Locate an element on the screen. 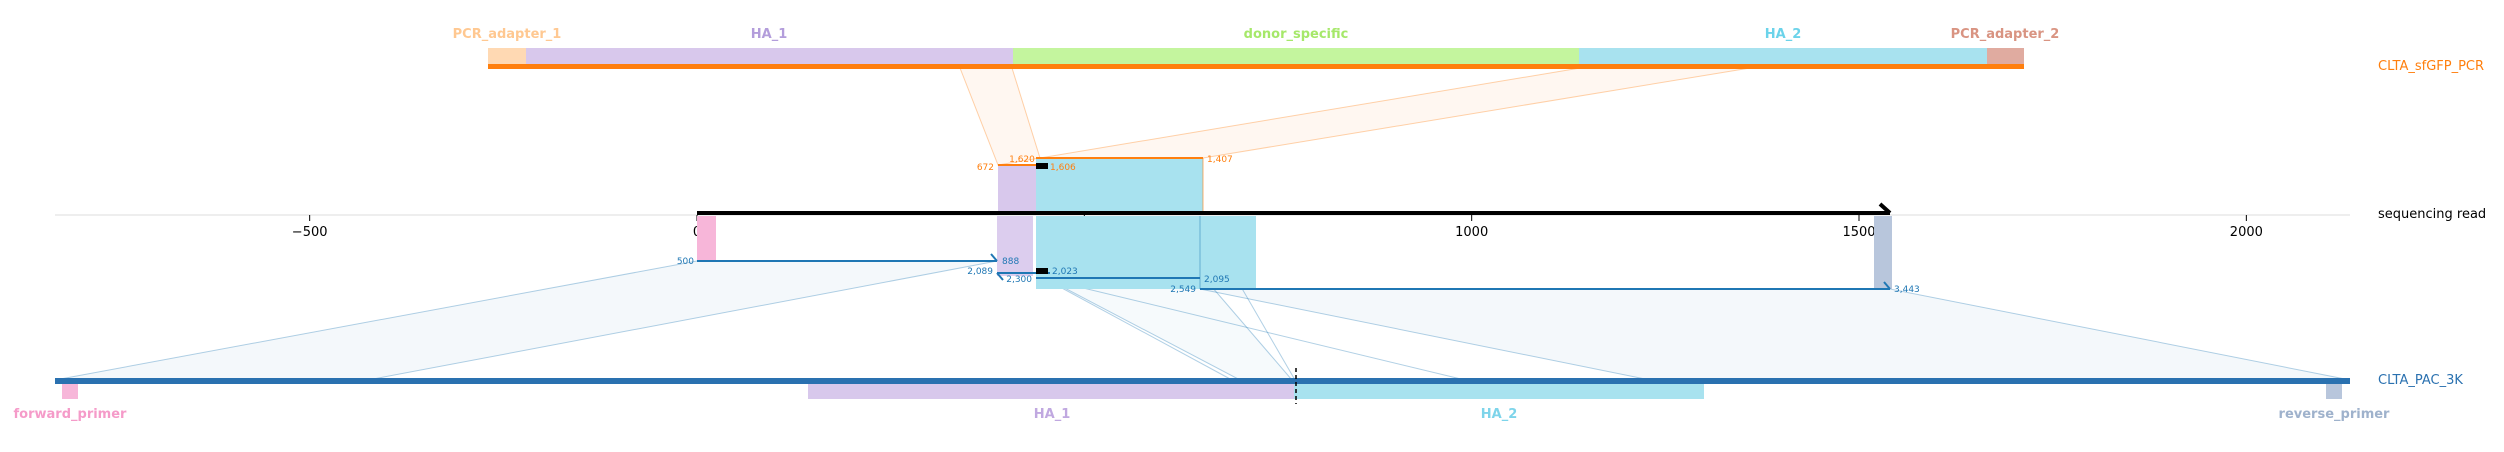 The width and height of the screenshot is (2504, 452). pac-label-read-end-2: 2,300 is located at coordinates (1019, 280).